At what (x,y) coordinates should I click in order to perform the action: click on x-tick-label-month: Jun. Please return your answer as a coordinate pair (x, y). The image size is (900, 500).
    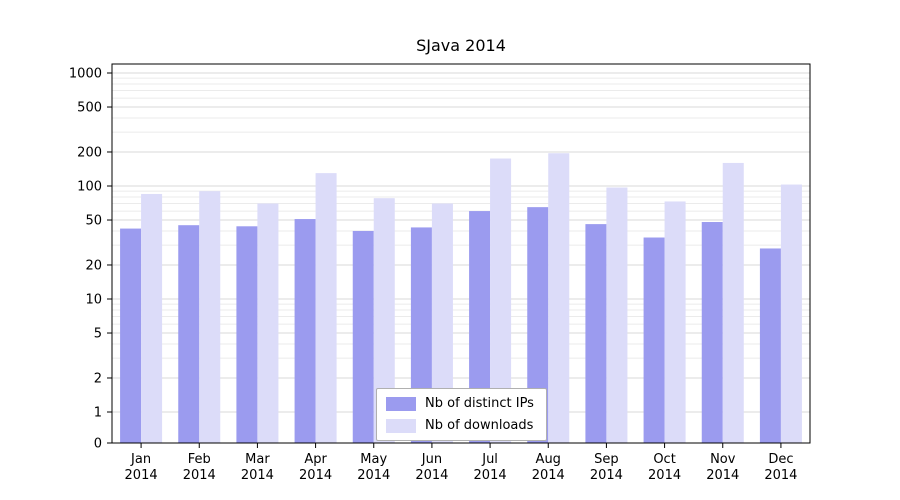
    Looking at the image, I should click on (431, 459).